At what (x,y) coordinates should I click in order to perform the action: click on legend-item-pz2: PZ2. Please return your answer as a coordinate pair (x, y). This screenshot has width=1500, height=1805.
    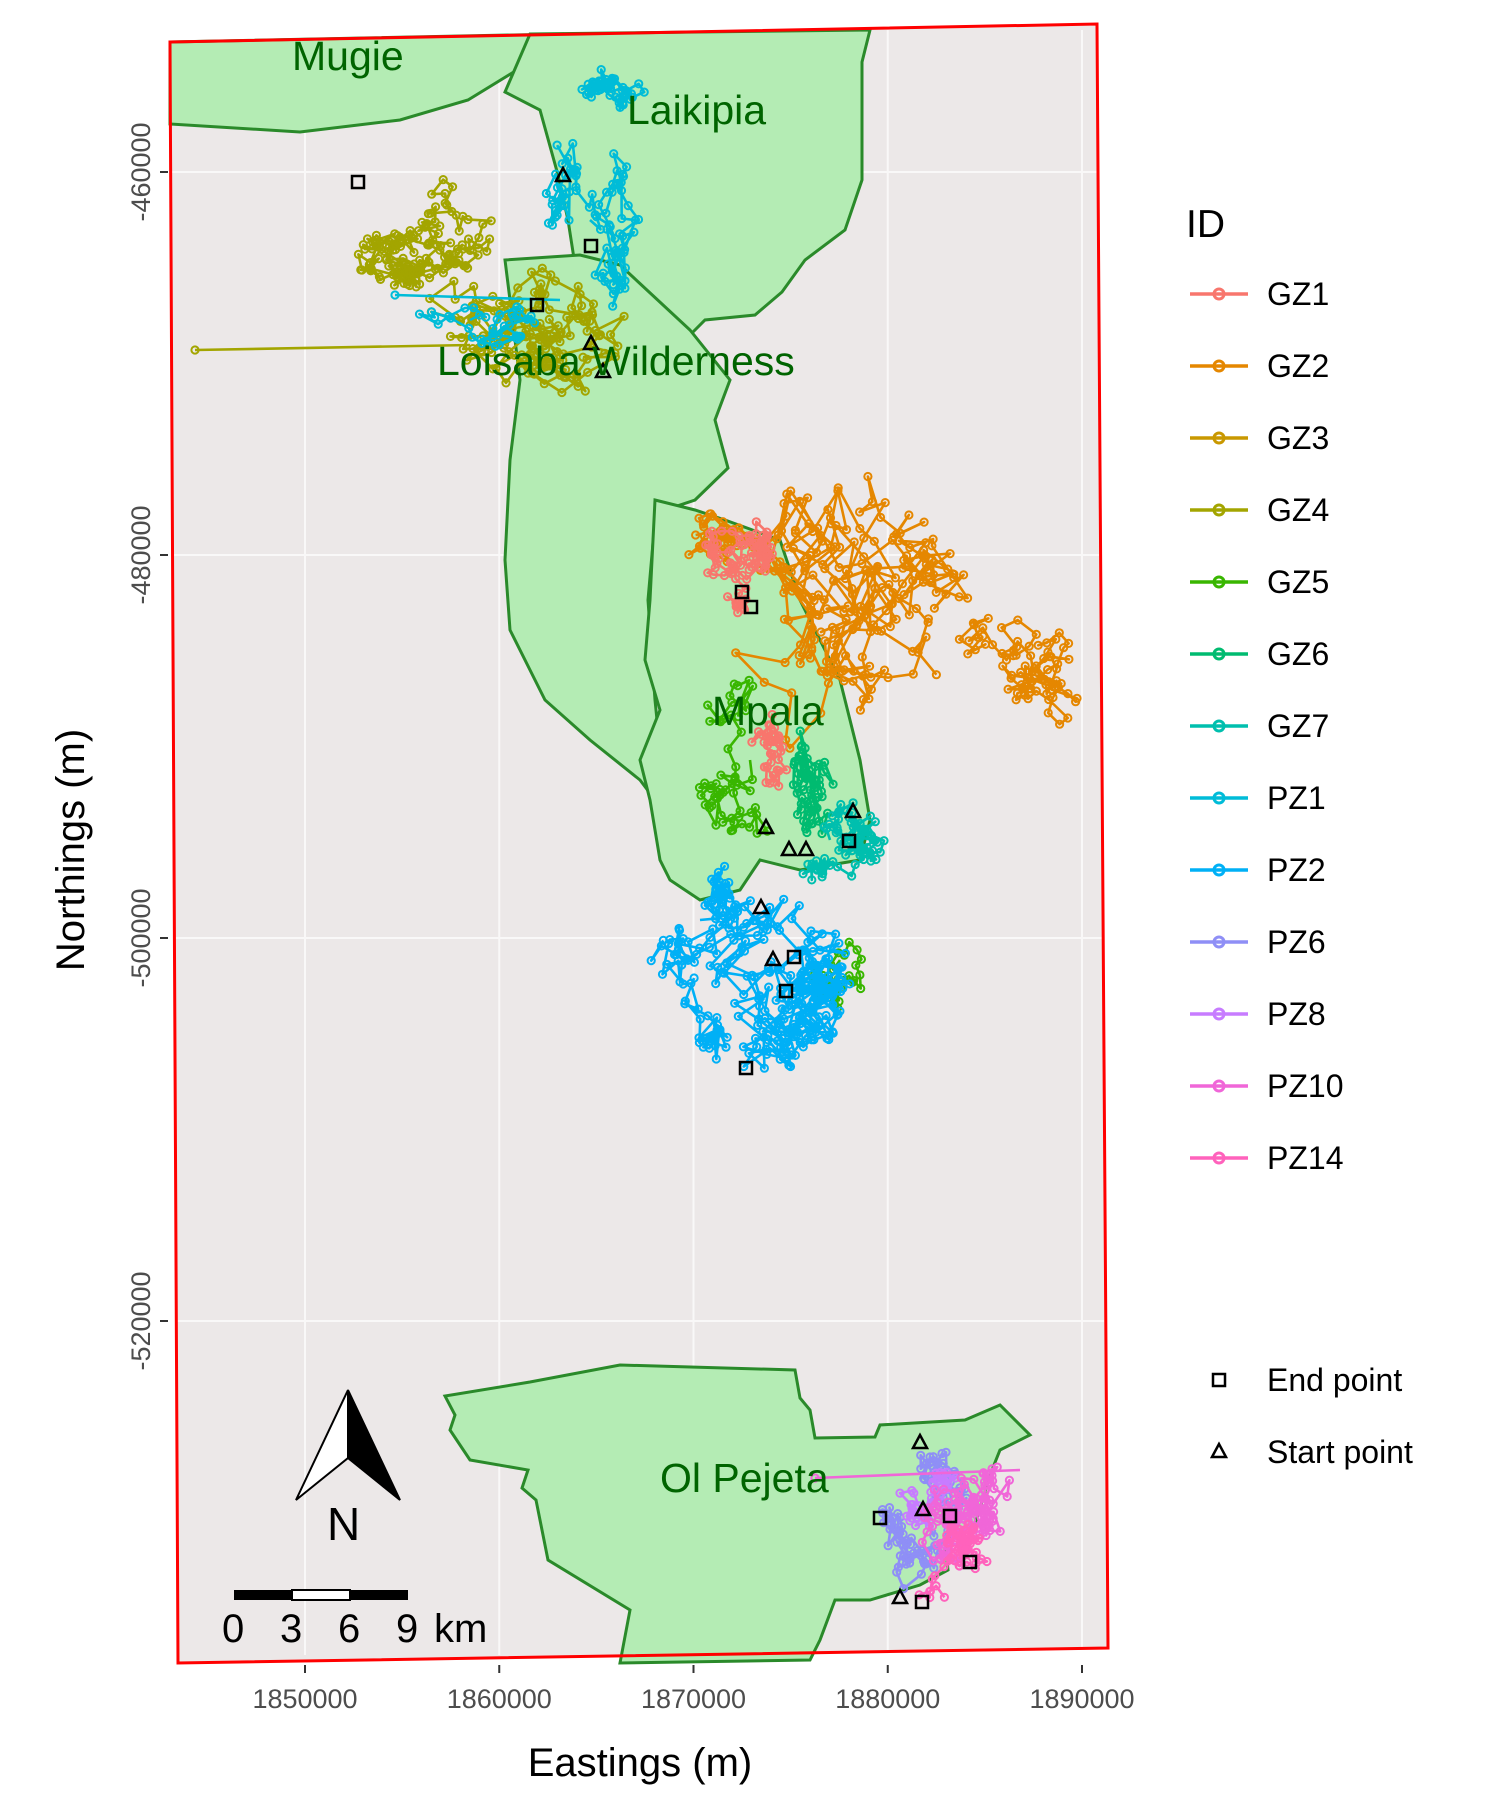
    Looking at the image, I should click on (1258, 870).